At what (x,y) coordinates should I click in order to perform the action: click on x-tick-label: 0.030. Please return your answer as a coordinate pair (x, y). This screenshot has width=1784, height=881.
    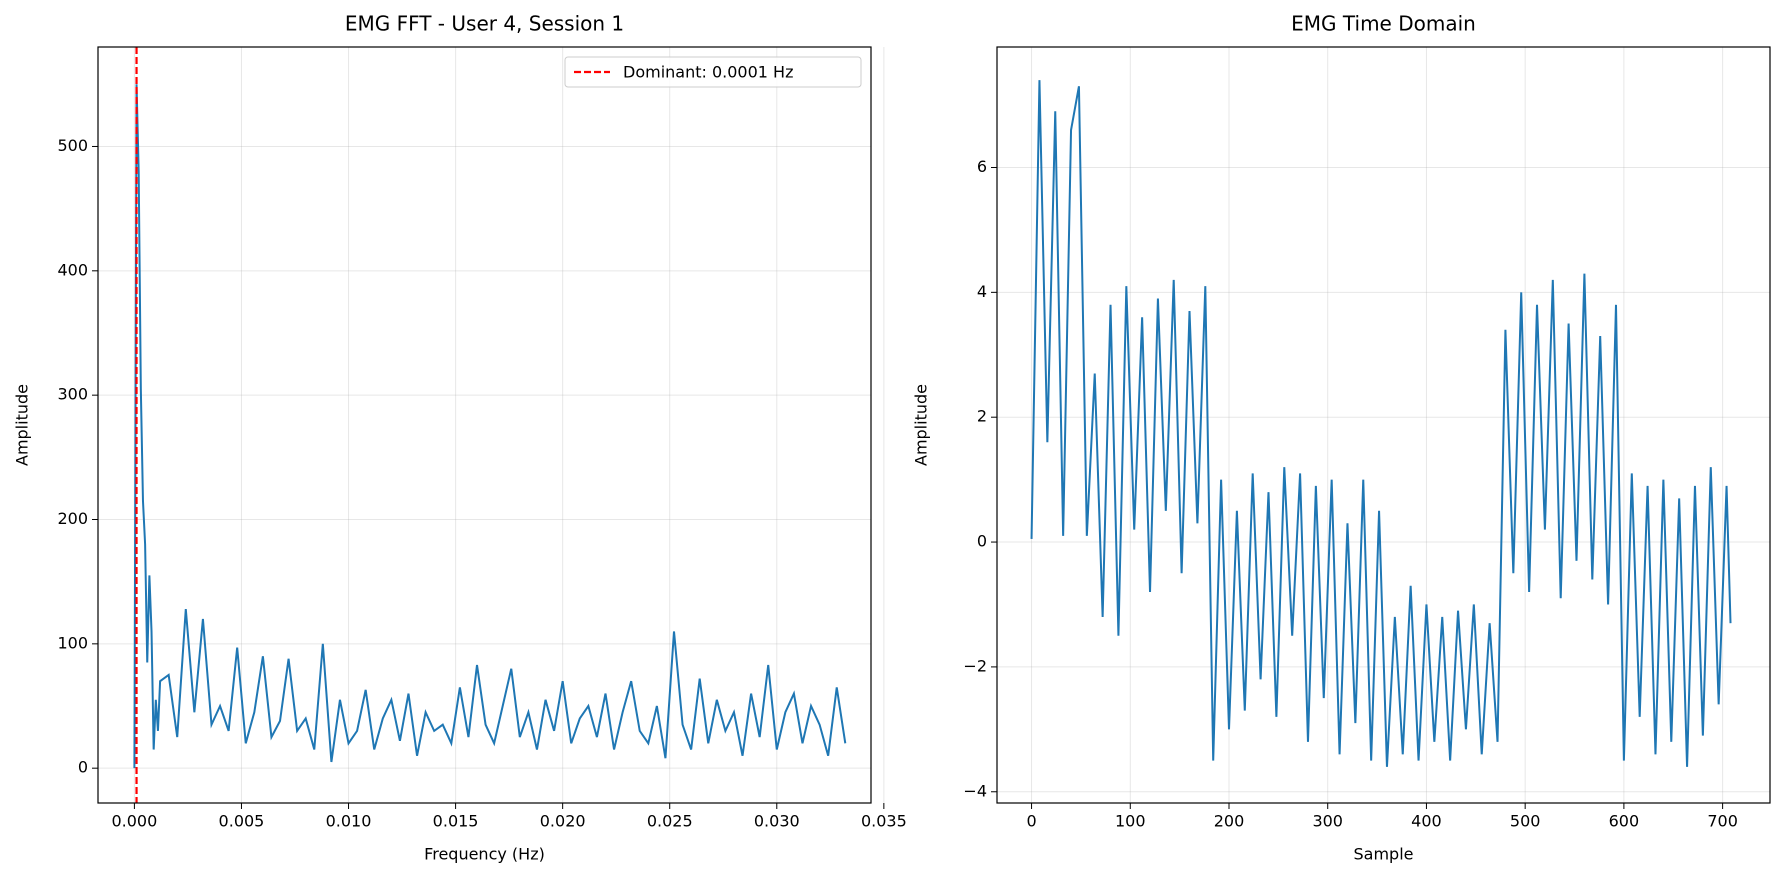
    Looking at the image, I should click on (777, 821).